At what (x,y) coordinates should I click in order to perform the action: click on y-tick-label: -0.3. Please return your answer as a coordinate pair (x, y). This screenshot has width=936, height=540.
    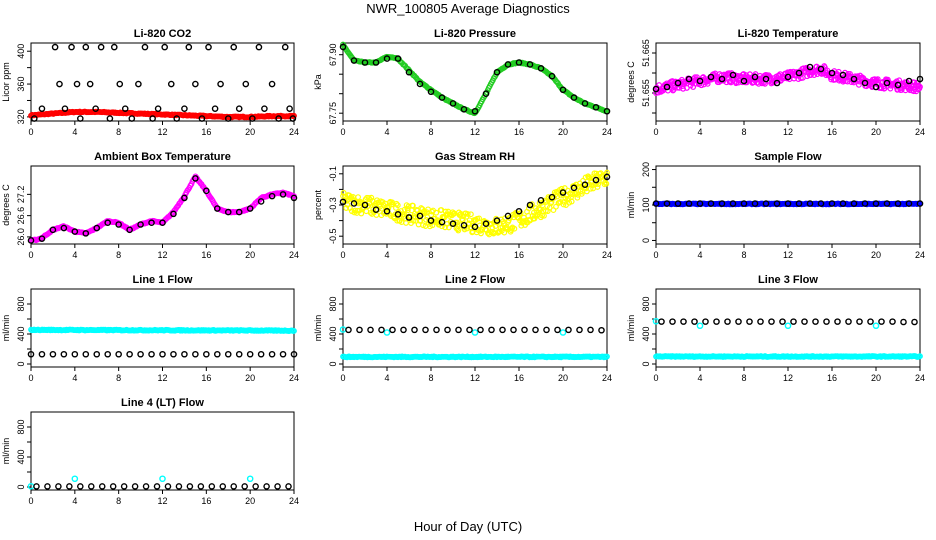
    Looking at the image, I should click on (333, 205).